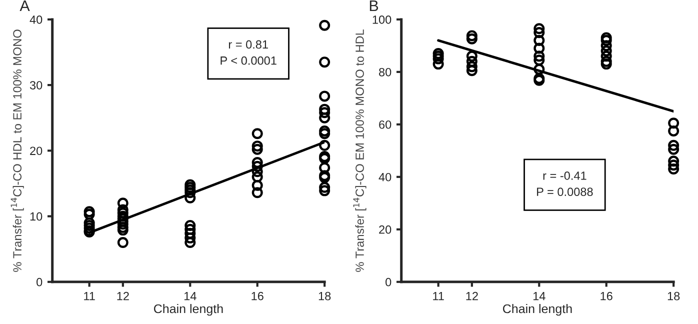 Image resolution: width=698 pixels, height=324 pixels. I want to click on y-tick-label: 60, so click(385, 124).